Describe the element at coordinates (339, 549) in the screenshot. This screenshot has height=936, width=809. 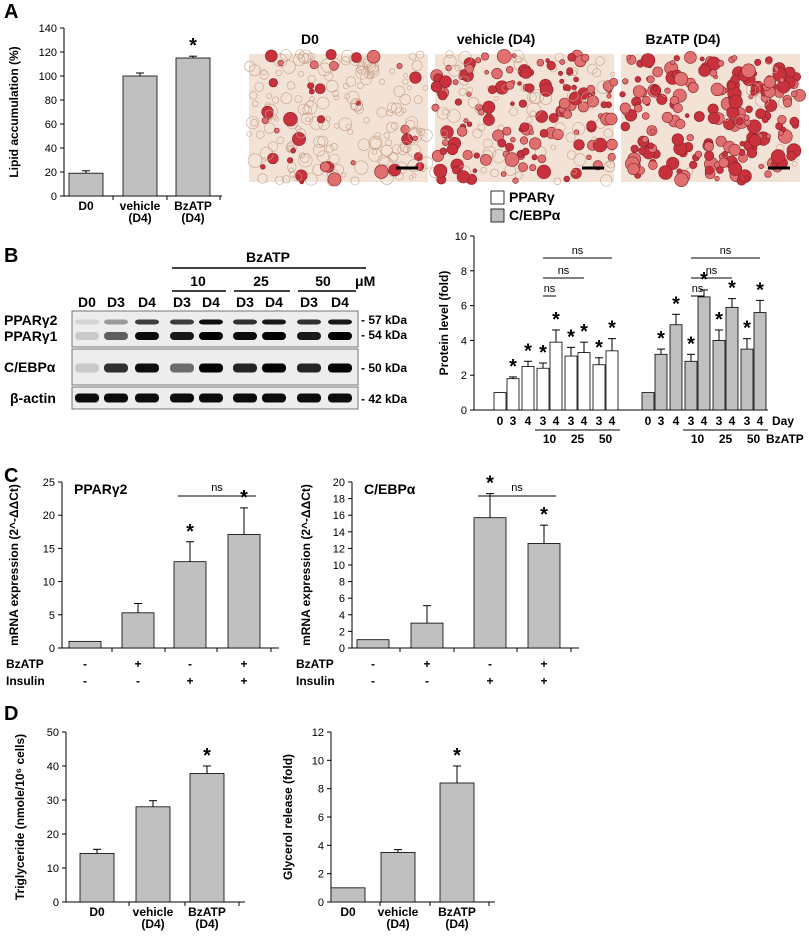
I see `y-tick-label: 12` at that location.